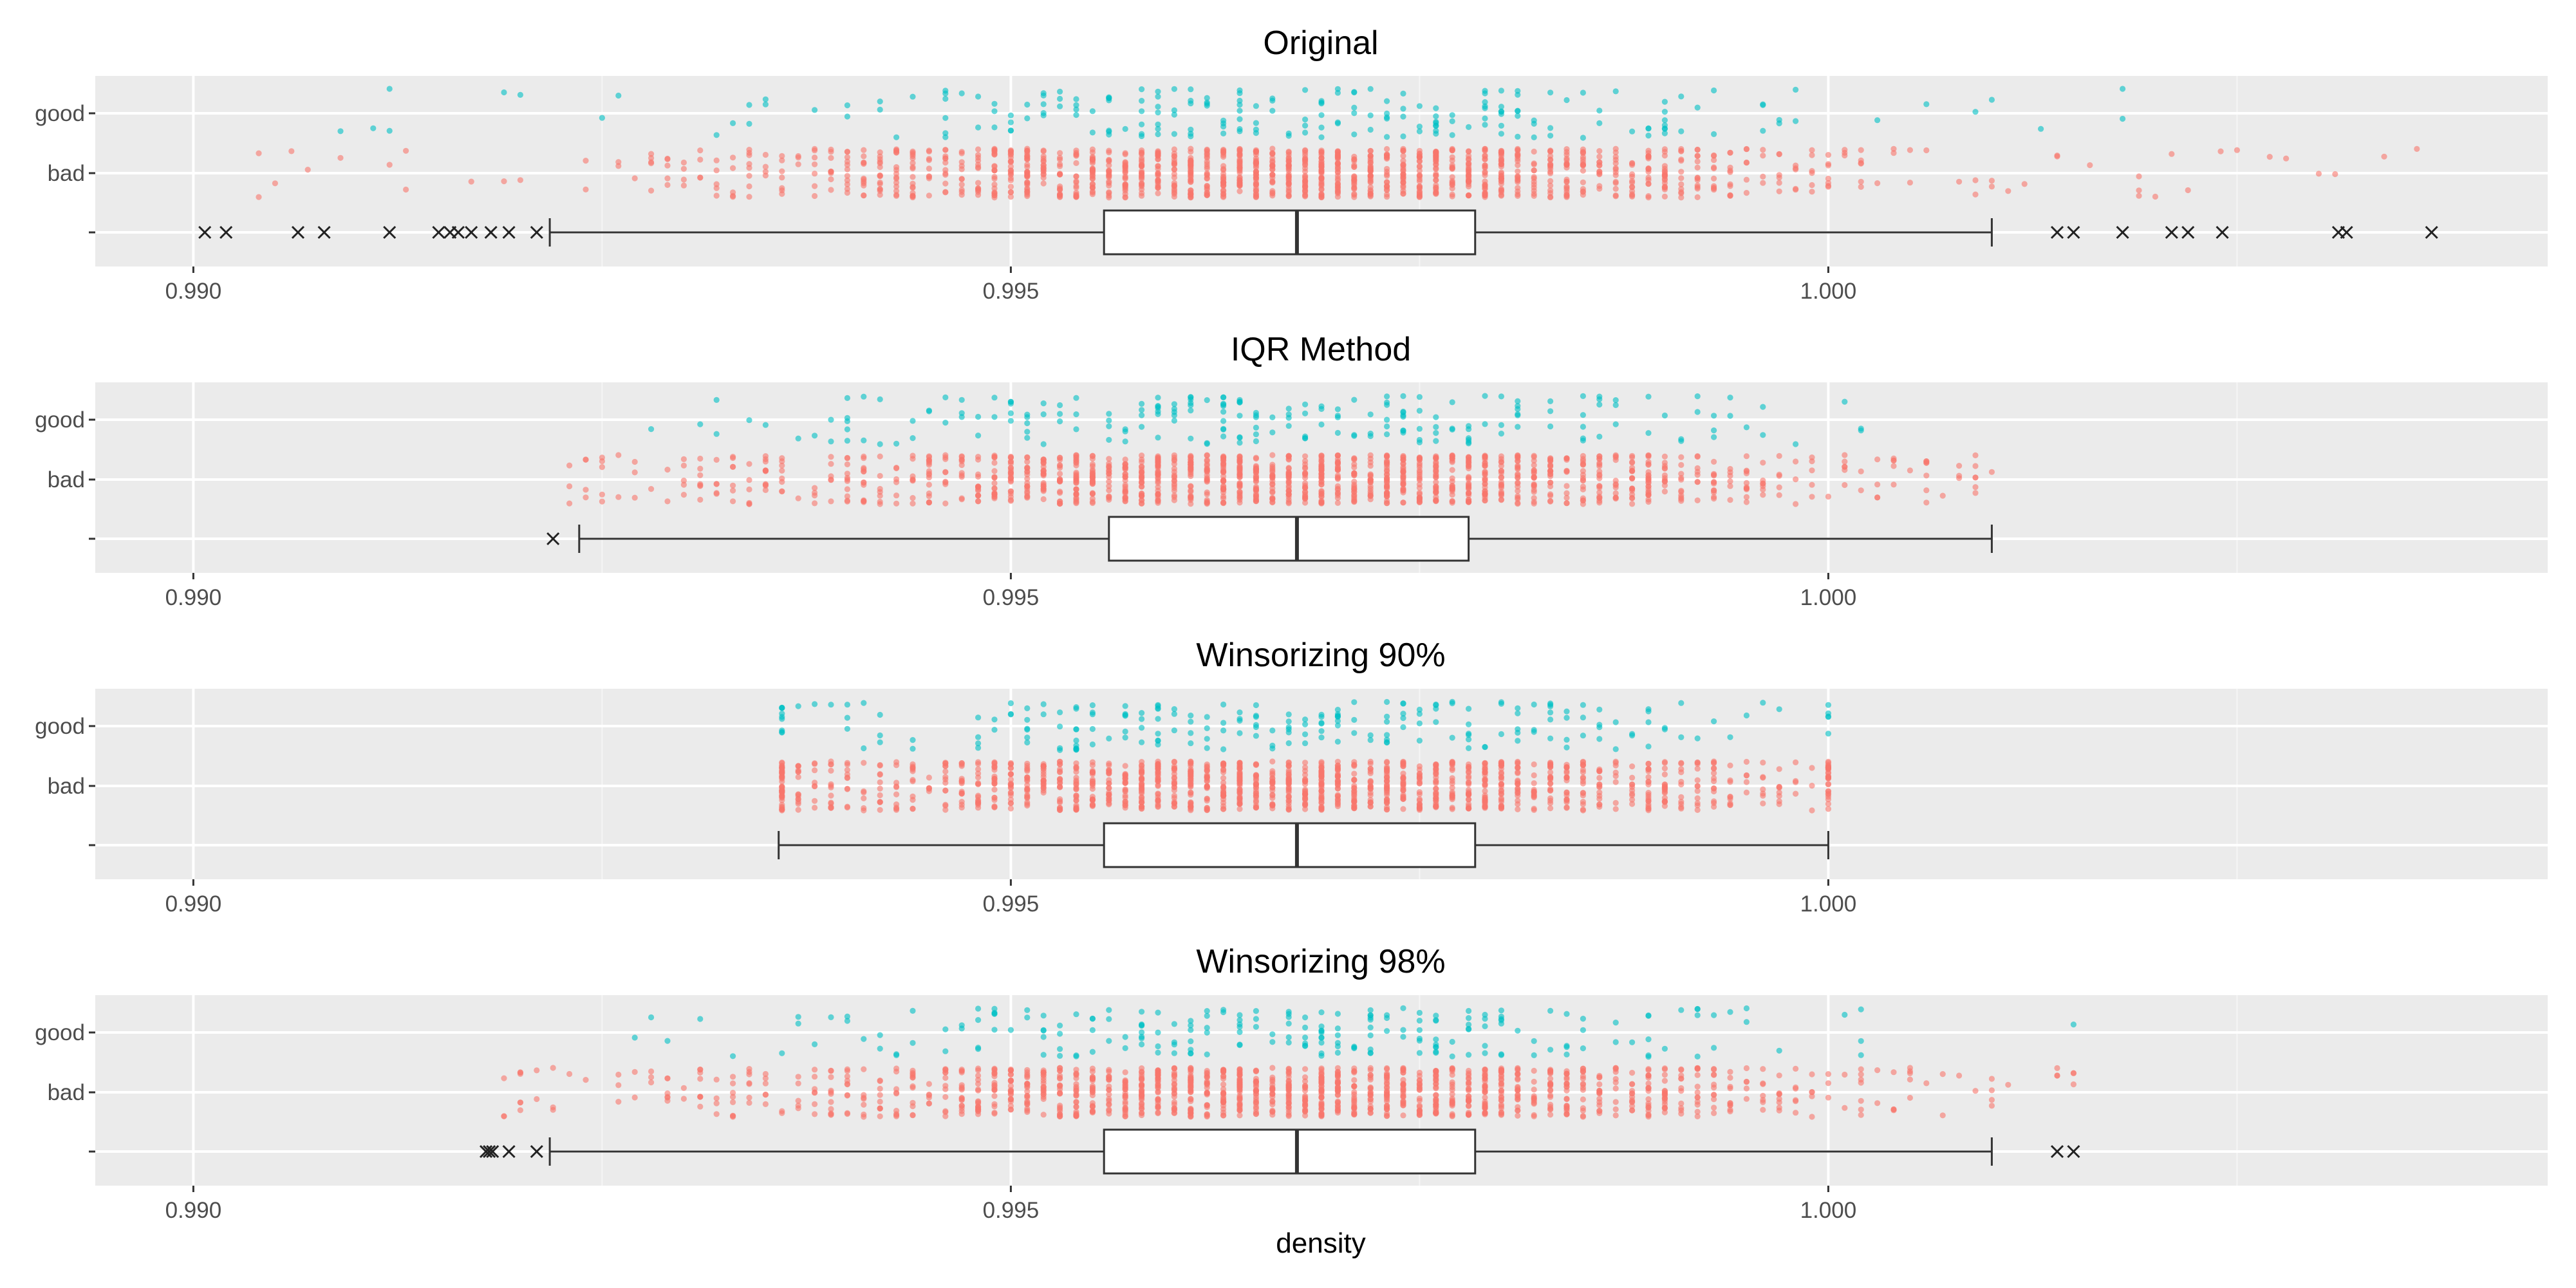 This screenshot has height=1288, width=2576. I want to click on panel-title: Original, so click(1320, 43).